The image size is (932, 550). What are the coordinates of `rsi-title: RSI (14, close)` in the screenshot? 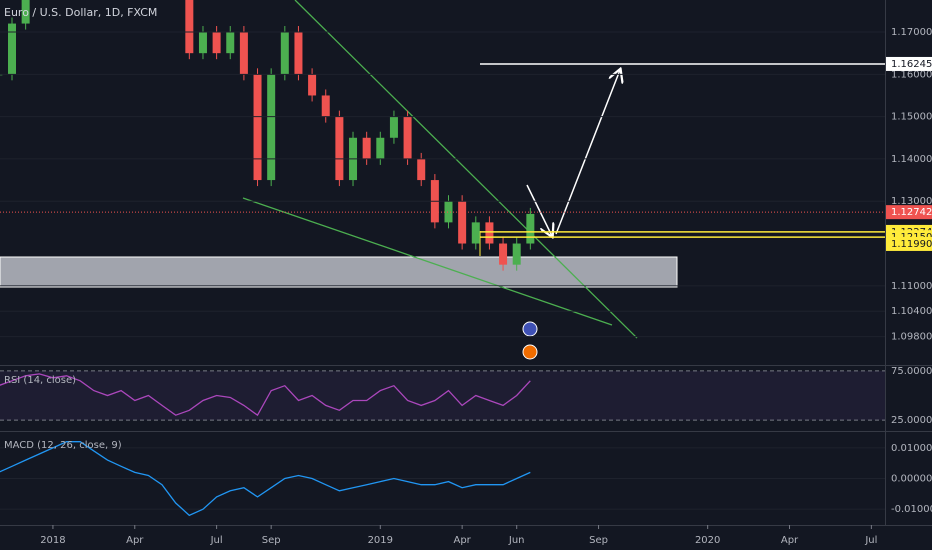 It's located at (40, 380).